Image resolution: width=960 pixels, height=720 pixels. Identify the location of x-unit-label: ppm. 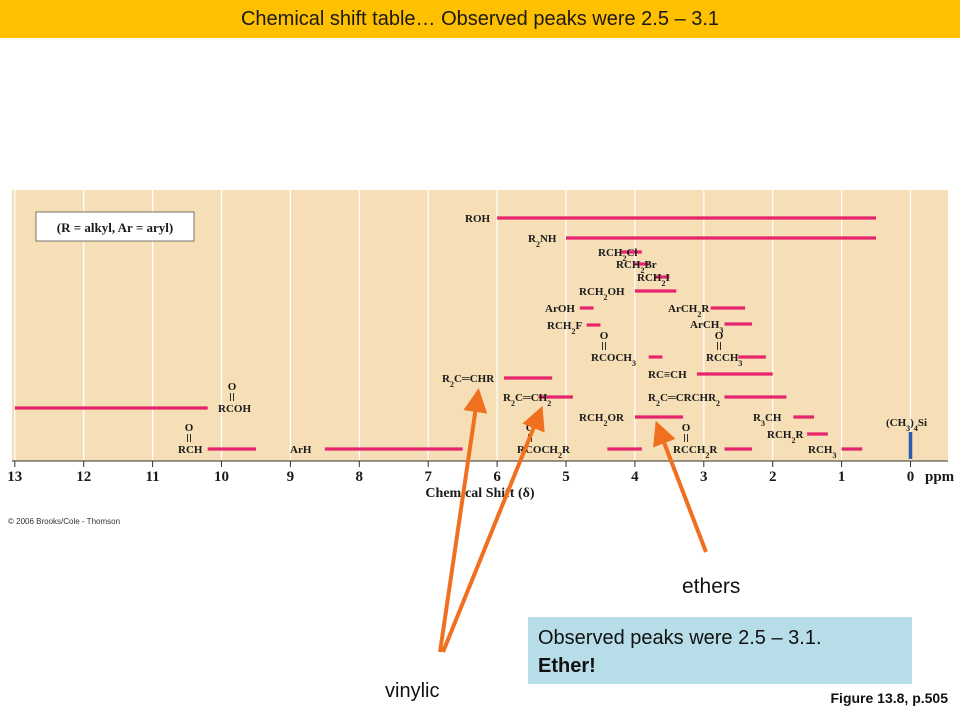
(940, 477).